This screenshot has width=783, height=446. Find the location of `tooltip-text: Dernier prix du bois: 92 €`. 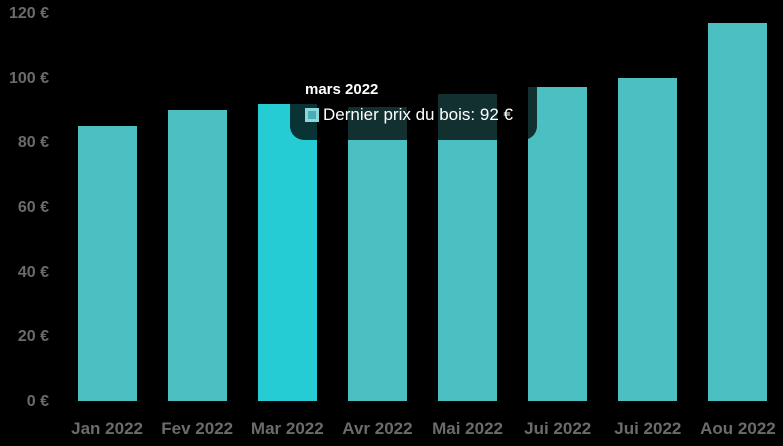

tooltip-text: Dernier prix du bois: 92 € is located at coordinates (418, 115).